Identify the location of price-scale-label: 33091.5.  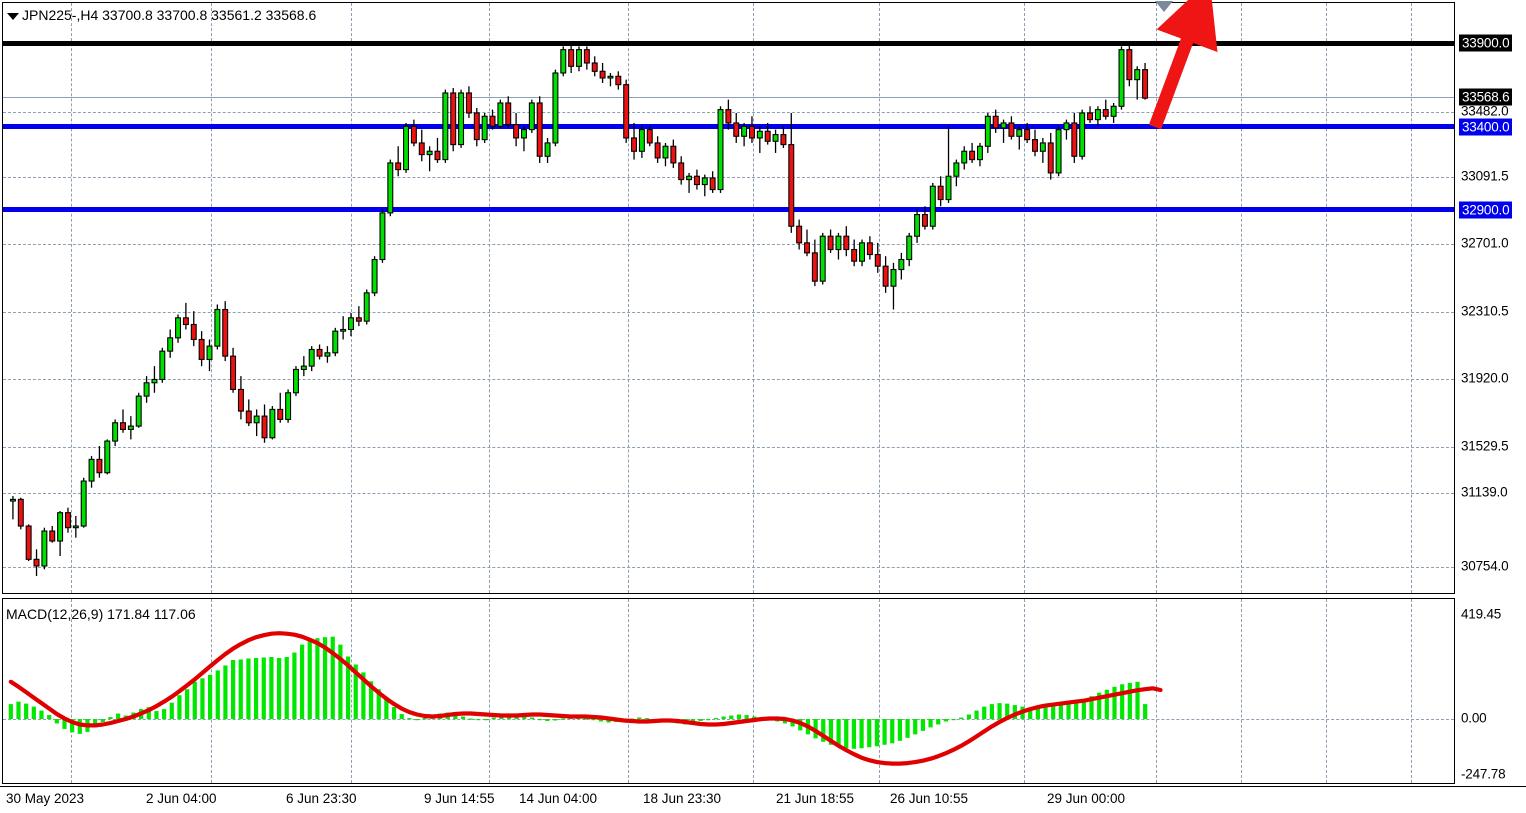
(1485, 176).